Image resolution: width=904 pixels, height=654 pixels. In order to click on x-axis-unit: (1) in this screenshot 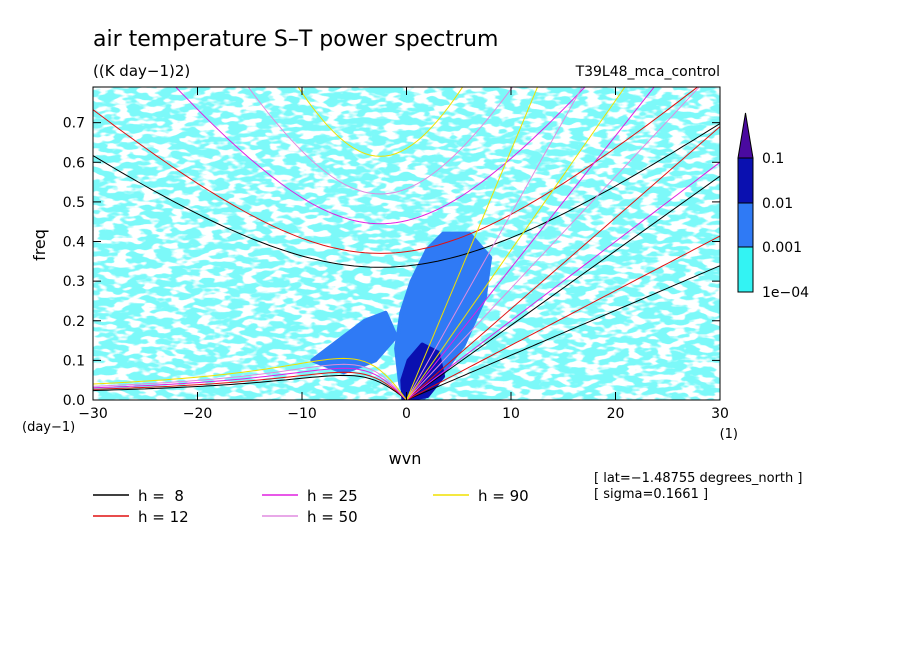, I will do `click(729, 434)`.